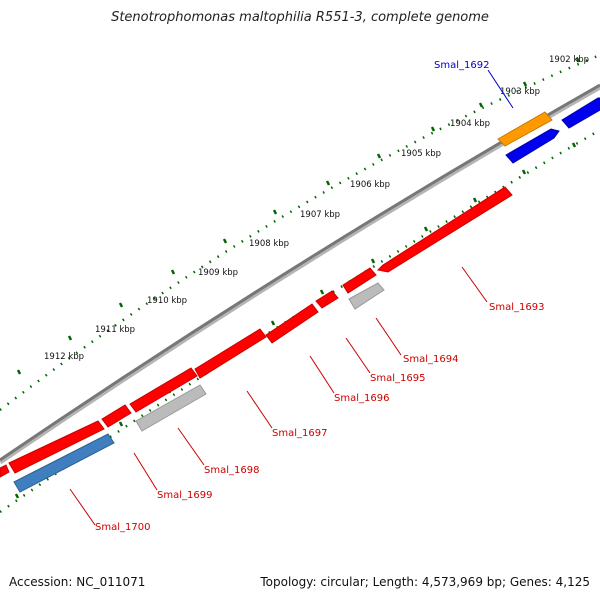 The width and height of the screenshot is (600, 600). Describe the element at coordinates (370, 185) in the screenshot. I see `scale-label-1906: 1906 kbp` at that location.